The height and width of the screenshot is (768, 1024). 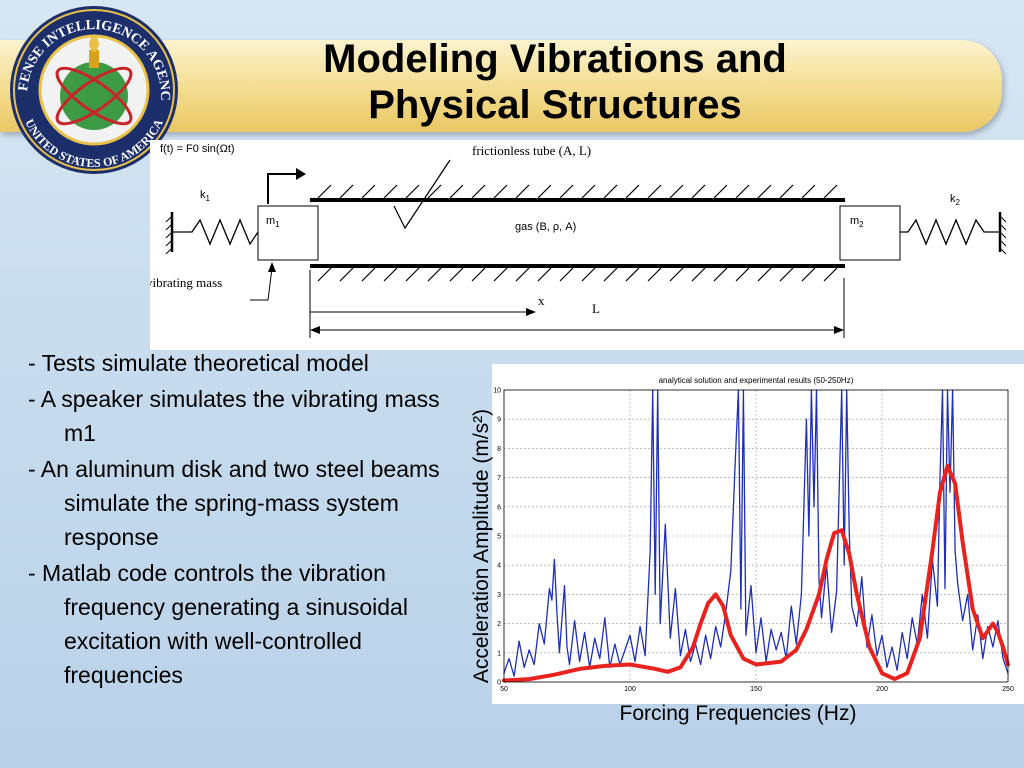 I want to click on x-tick-label: 50, so click(x=504, y=689).